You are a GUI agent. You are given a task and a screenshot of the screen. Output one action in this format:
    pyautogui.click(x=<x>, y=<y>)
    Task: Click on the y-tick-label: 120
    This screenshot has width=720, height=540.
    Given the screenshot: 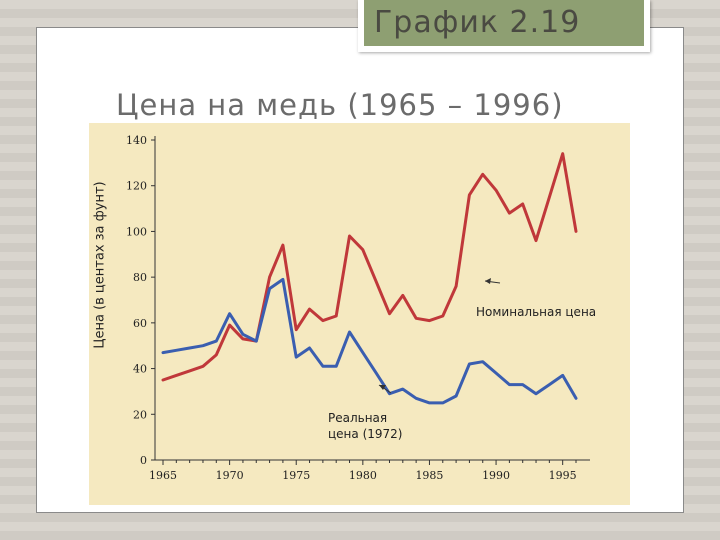 What is the action you would take?
    pyautogui.click(x=136, y=186)
    